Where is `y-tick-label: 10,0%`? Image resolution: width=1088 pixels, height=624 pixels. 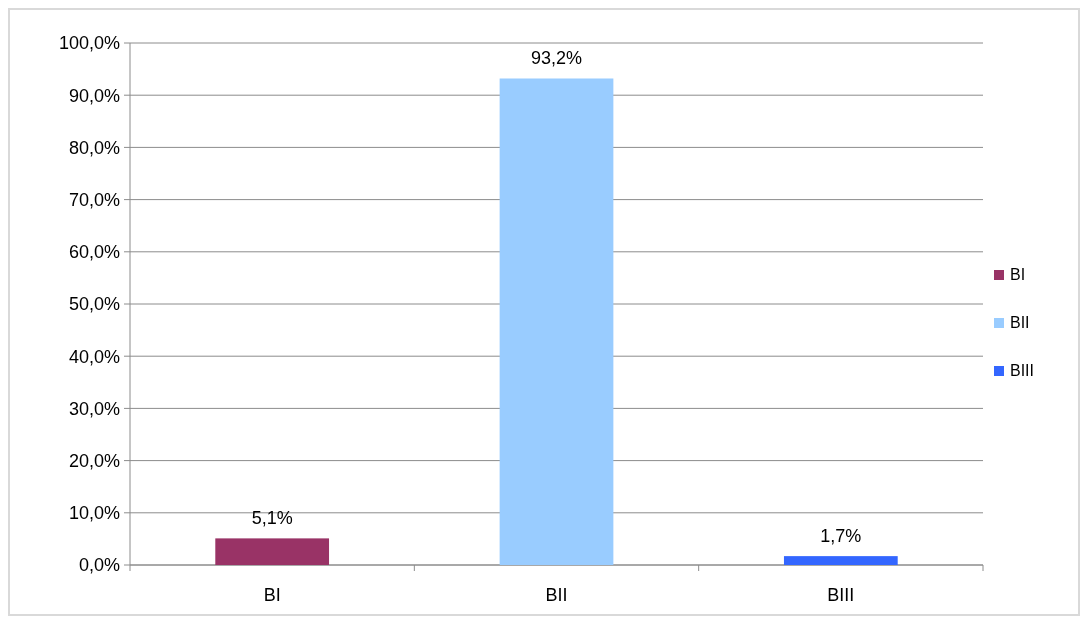 y-tick-label: 10,0% is located at coordinates (94, 513).